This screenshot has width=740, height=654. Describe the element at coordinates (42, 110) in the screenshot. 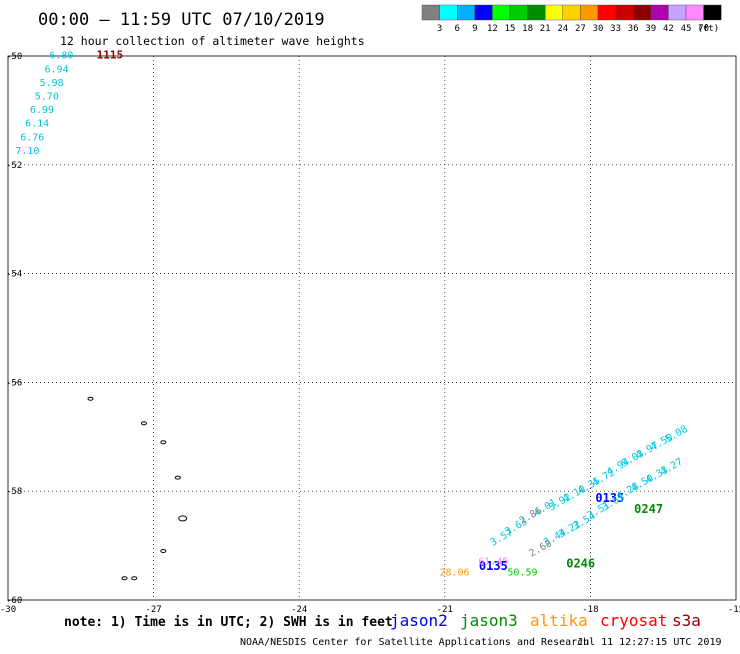

I see `swh-value-label: 6.99` at that location.